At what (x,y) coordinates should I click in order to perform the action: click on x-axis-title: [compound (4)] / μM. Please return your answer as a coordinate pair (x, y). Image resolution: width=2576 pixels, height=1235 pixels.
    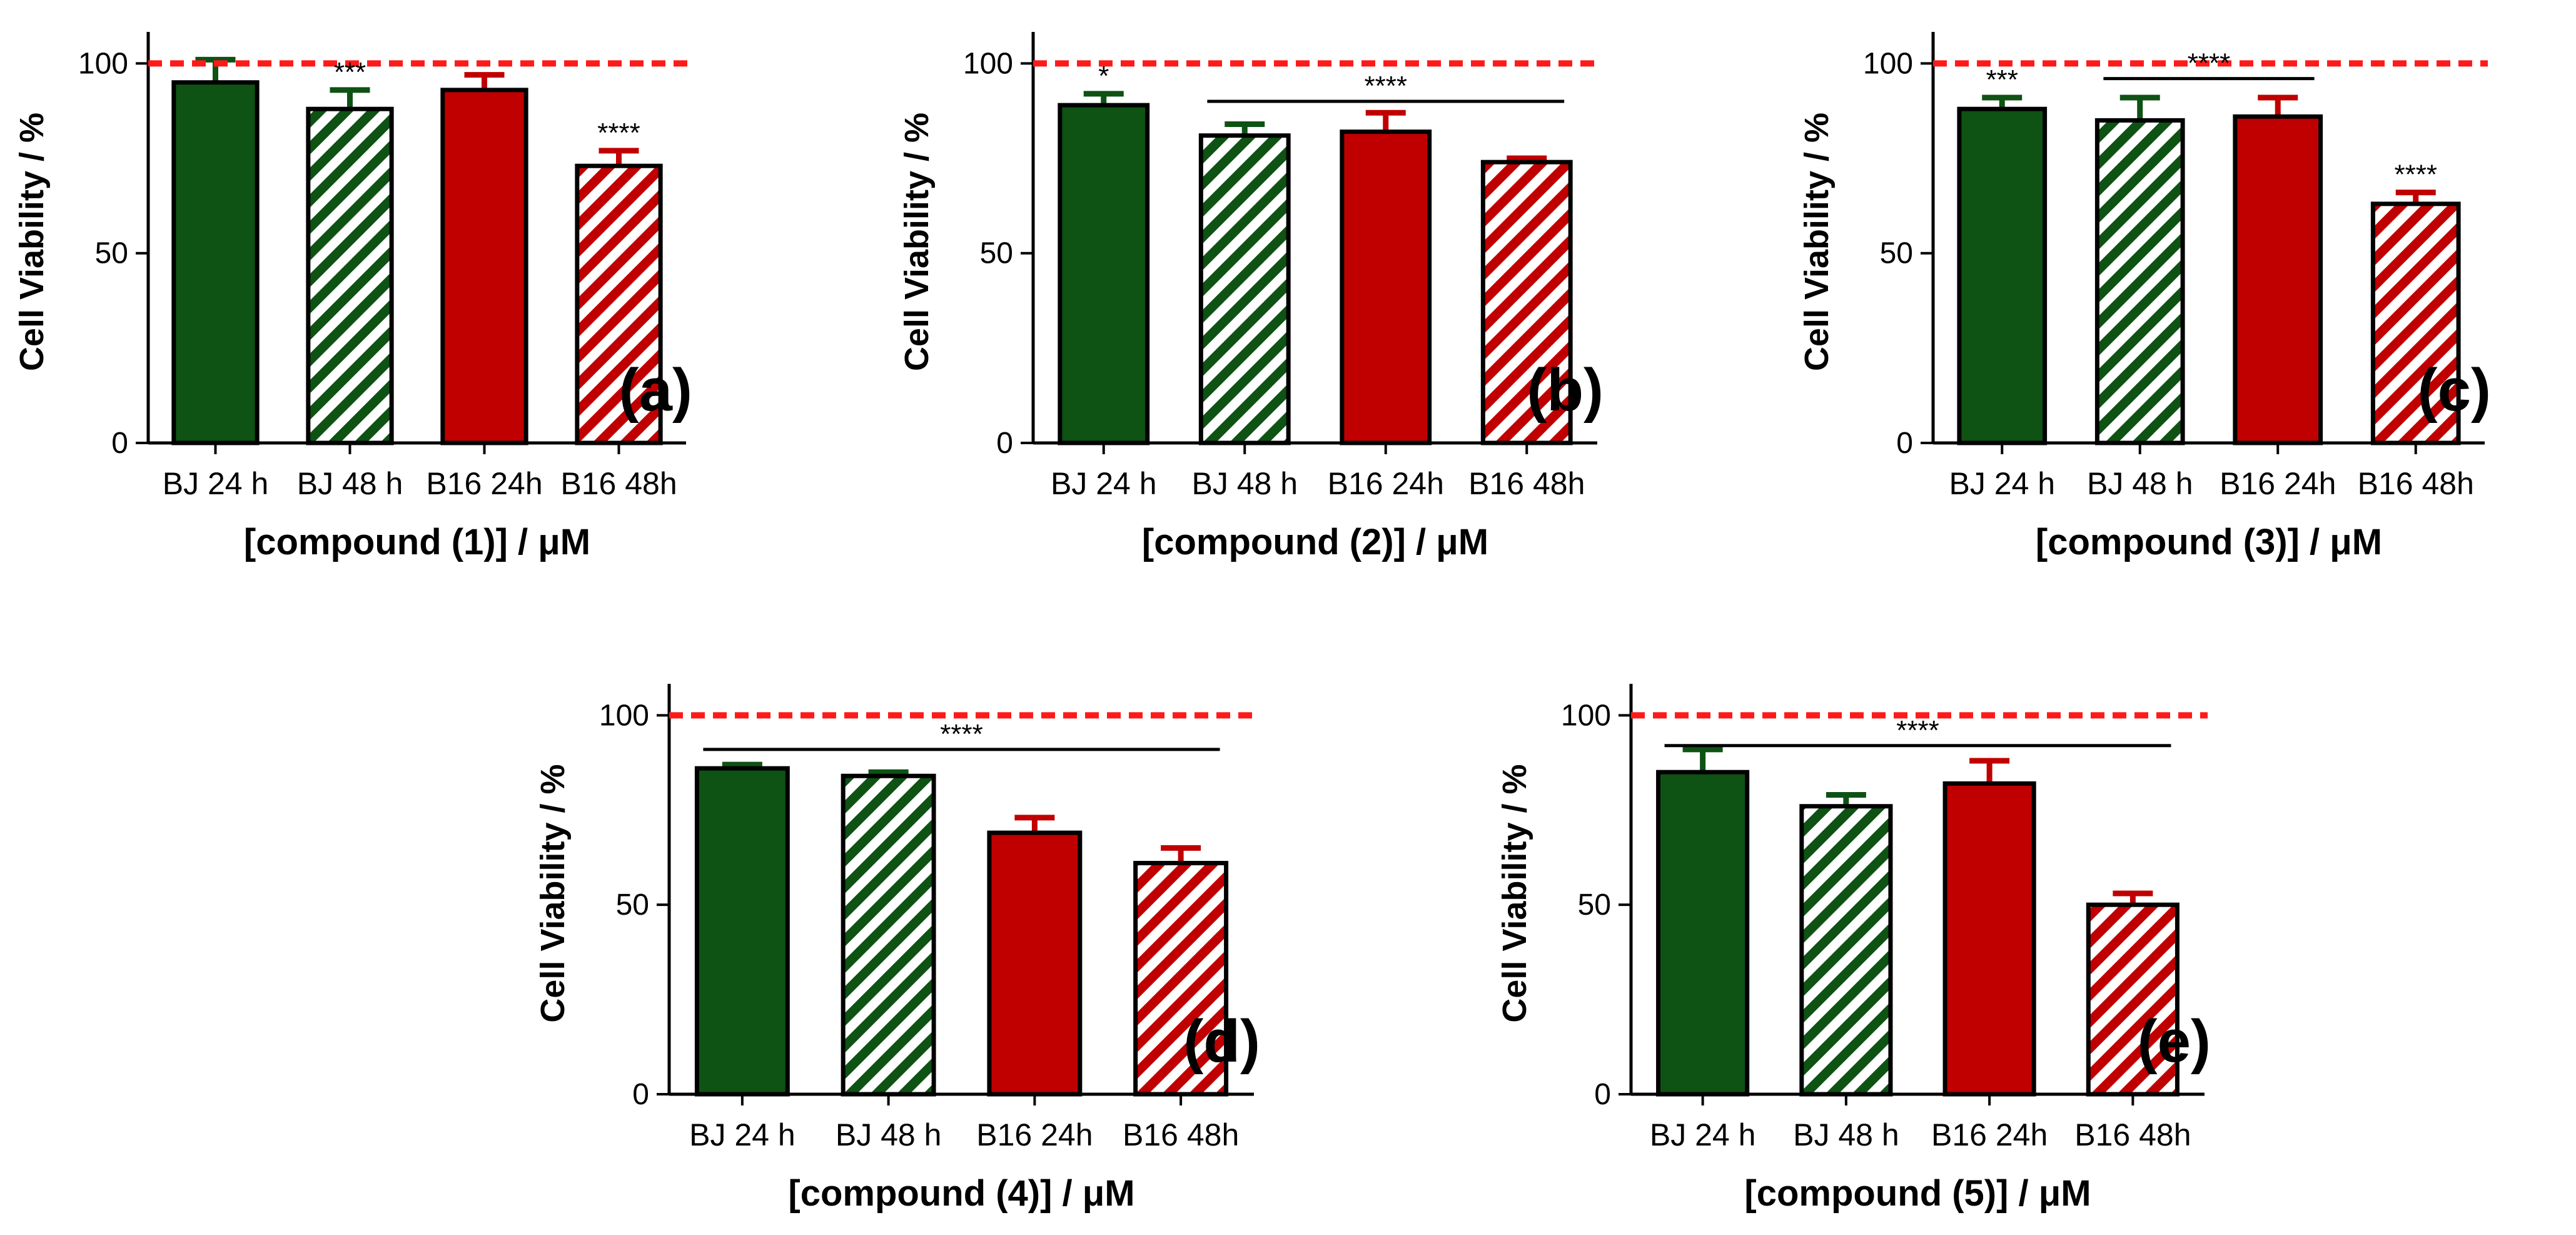
    Looking at the image, I should click on (961, 1193).